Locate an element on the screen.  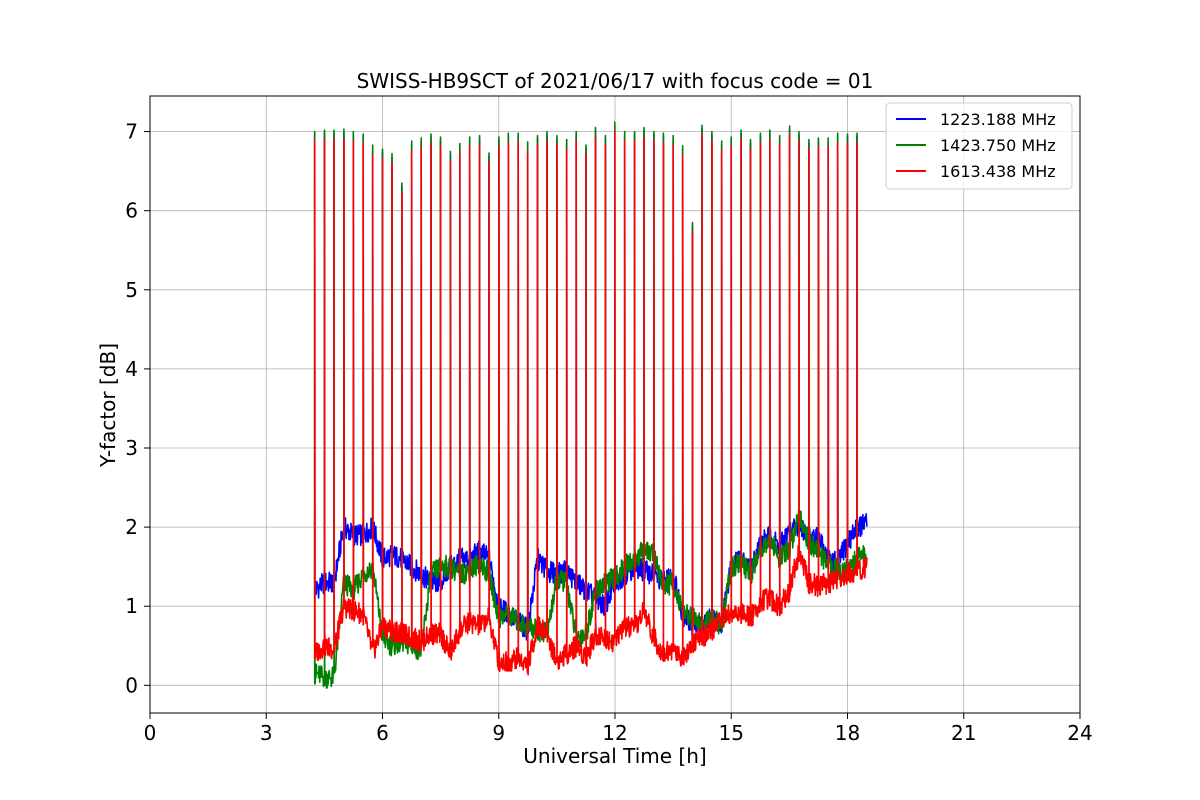
legend-label: 1613.438 MHz is located at coordinates (998, 171).